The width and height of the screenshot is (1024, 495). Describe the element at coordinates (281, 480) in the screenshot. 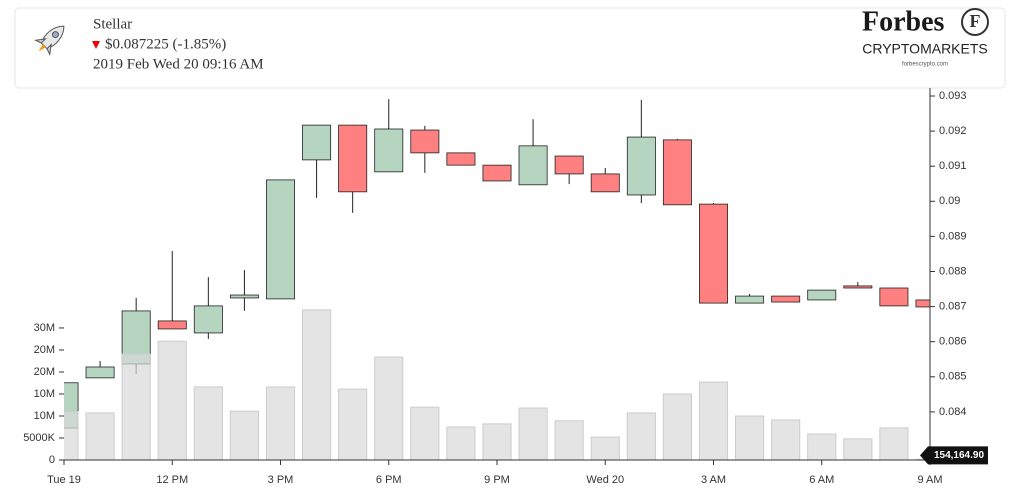

I see `x-tick-label: 3 PM` at that location.